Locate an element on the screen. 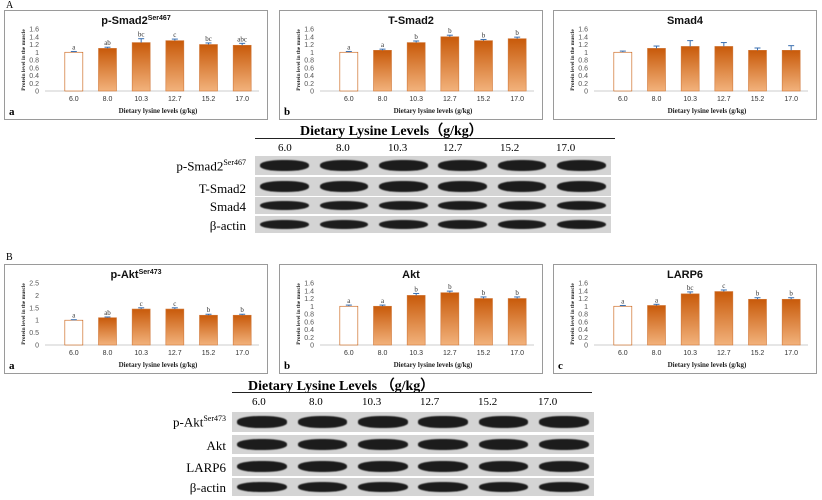  x-tick-label: 12.7 is located at coordinates (724, 99).